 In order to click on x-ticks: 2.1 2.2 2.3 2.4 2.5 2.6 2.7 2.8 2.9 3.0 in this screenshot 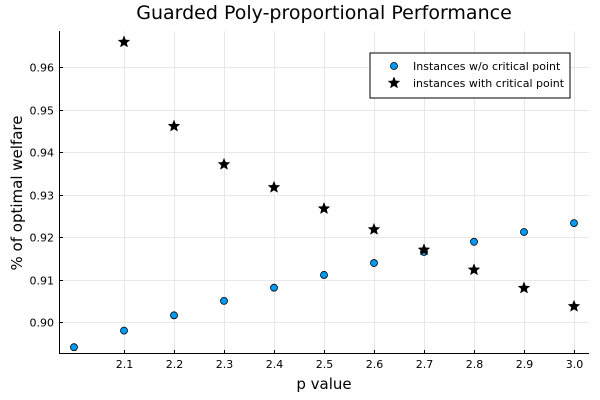, I will do `click(350, 360)`.